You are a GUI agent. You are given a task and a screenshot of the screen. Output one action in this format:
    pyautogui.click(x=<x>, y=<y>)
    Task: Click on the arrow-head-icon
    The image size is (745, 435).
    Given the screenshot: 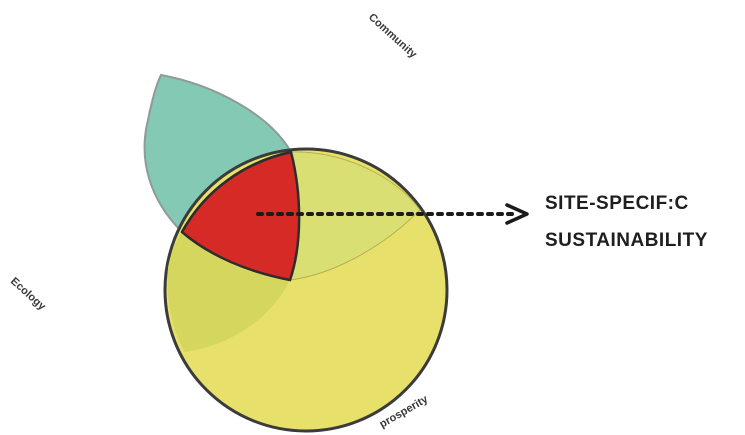 What is the action you would take?
    pyautogui.click(x=517, y=214)
    